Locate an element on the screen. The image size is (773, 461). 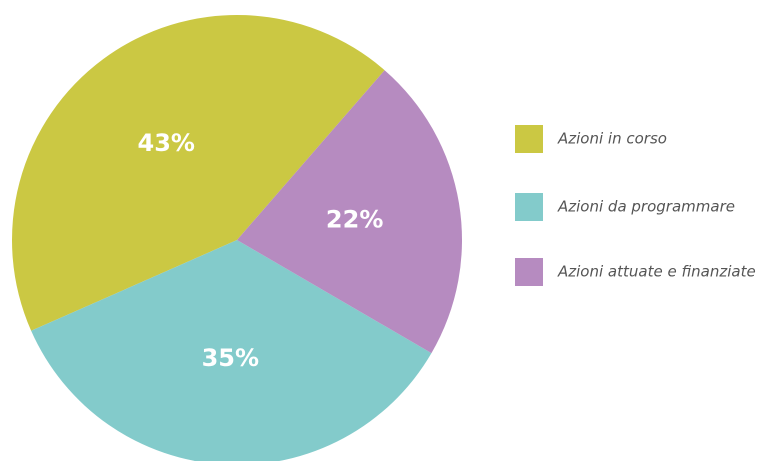
legend-label: Azioni da programmare is located at coordinates (646, 207).